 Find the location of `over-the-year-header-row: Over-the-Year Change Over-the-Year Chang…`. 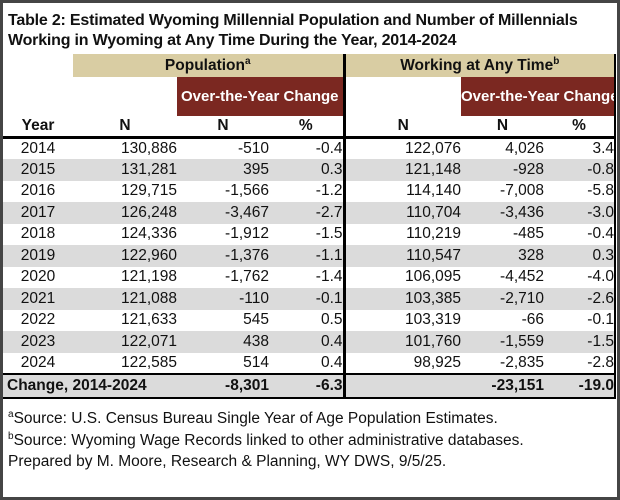

over-the-year-header-row: Over-the-Year Change Over-the-Year Chang… is located at coordinates (310, 96).